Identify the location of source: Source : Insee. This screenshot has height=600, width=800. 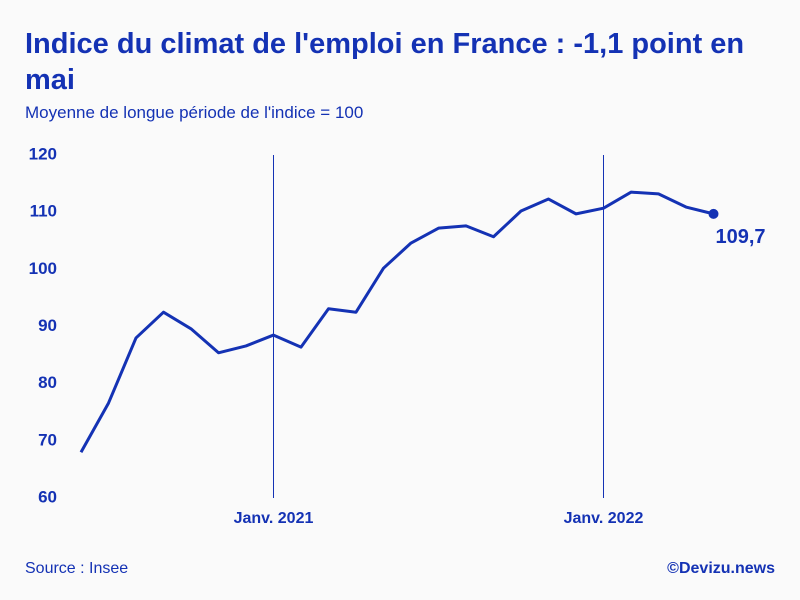
(77, 568).